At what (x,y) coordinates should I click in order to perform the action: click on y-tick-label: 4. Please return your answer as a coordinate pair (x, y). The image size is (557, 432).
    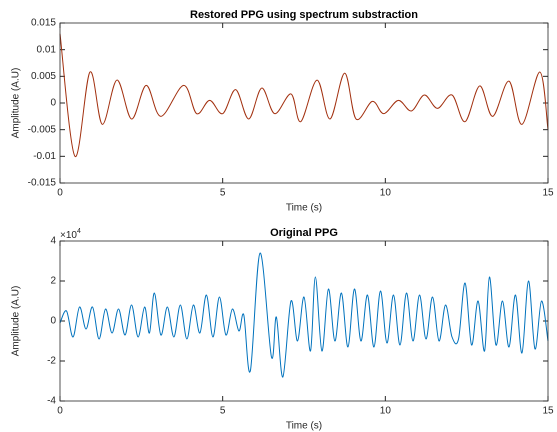
    Looking at the image, I should click on (53, 241).